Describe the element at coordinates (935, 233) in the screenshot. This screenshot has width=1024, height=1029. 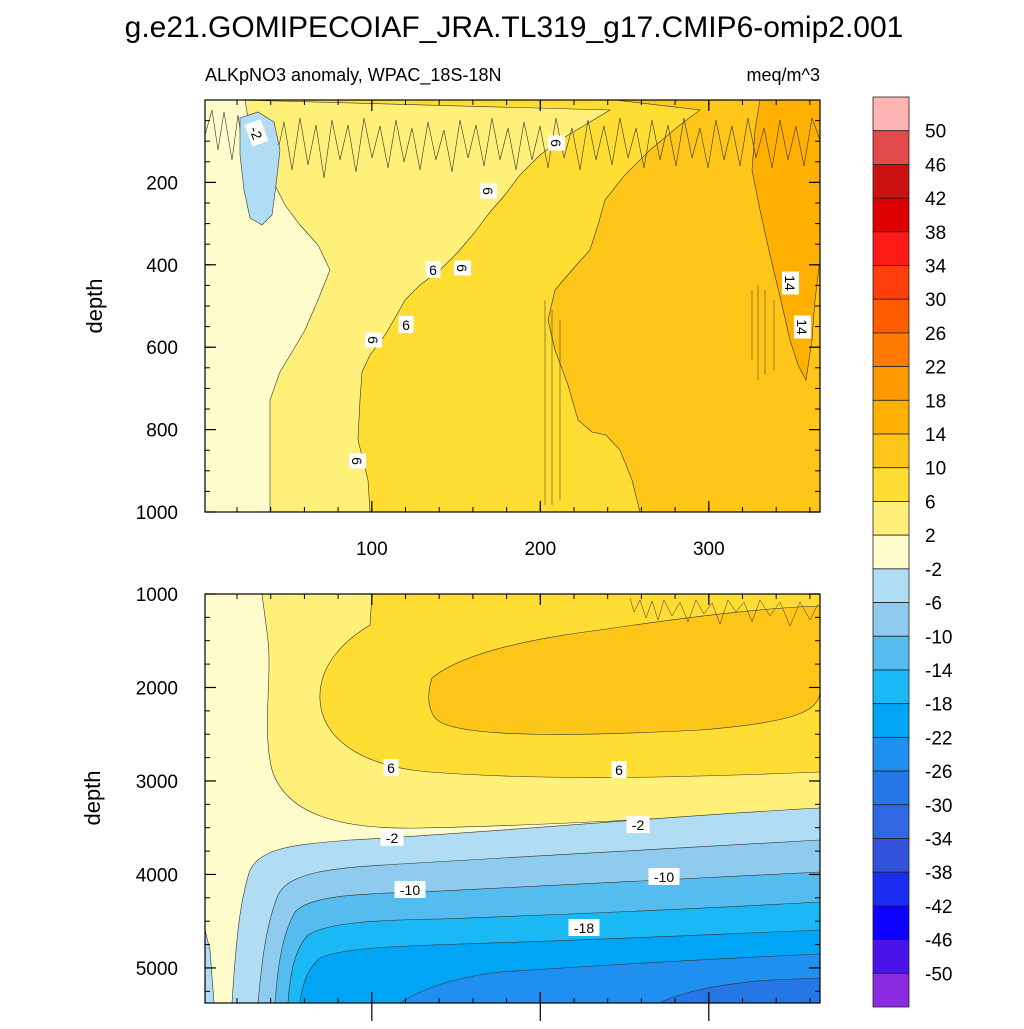
I see `colorbar-level-label: 38` at that location.